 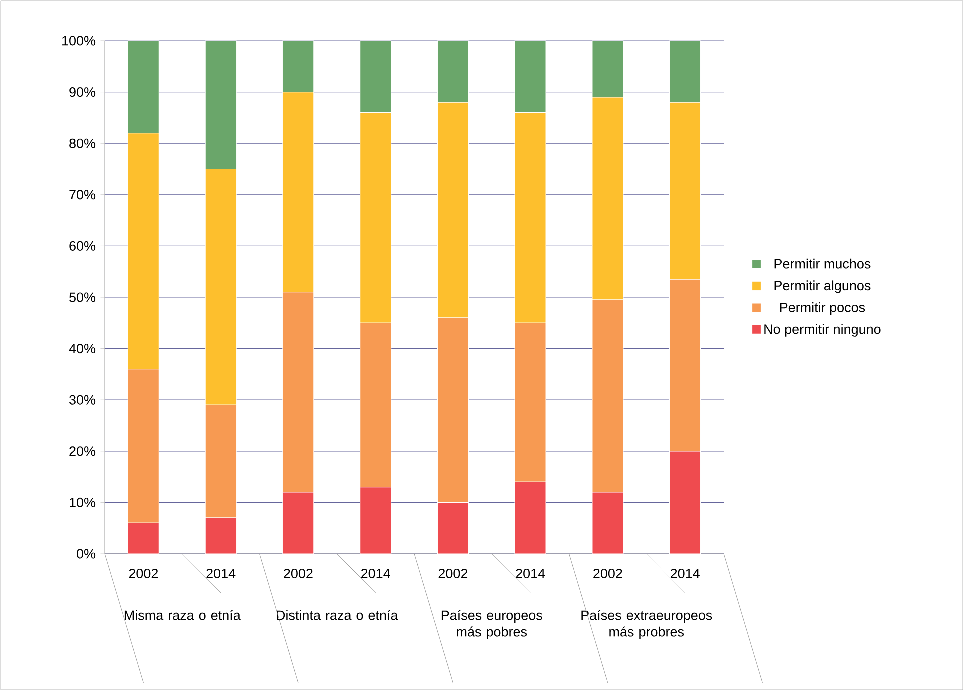 I want to click on y-tick-label: 100%, so click(x=79, y=41).